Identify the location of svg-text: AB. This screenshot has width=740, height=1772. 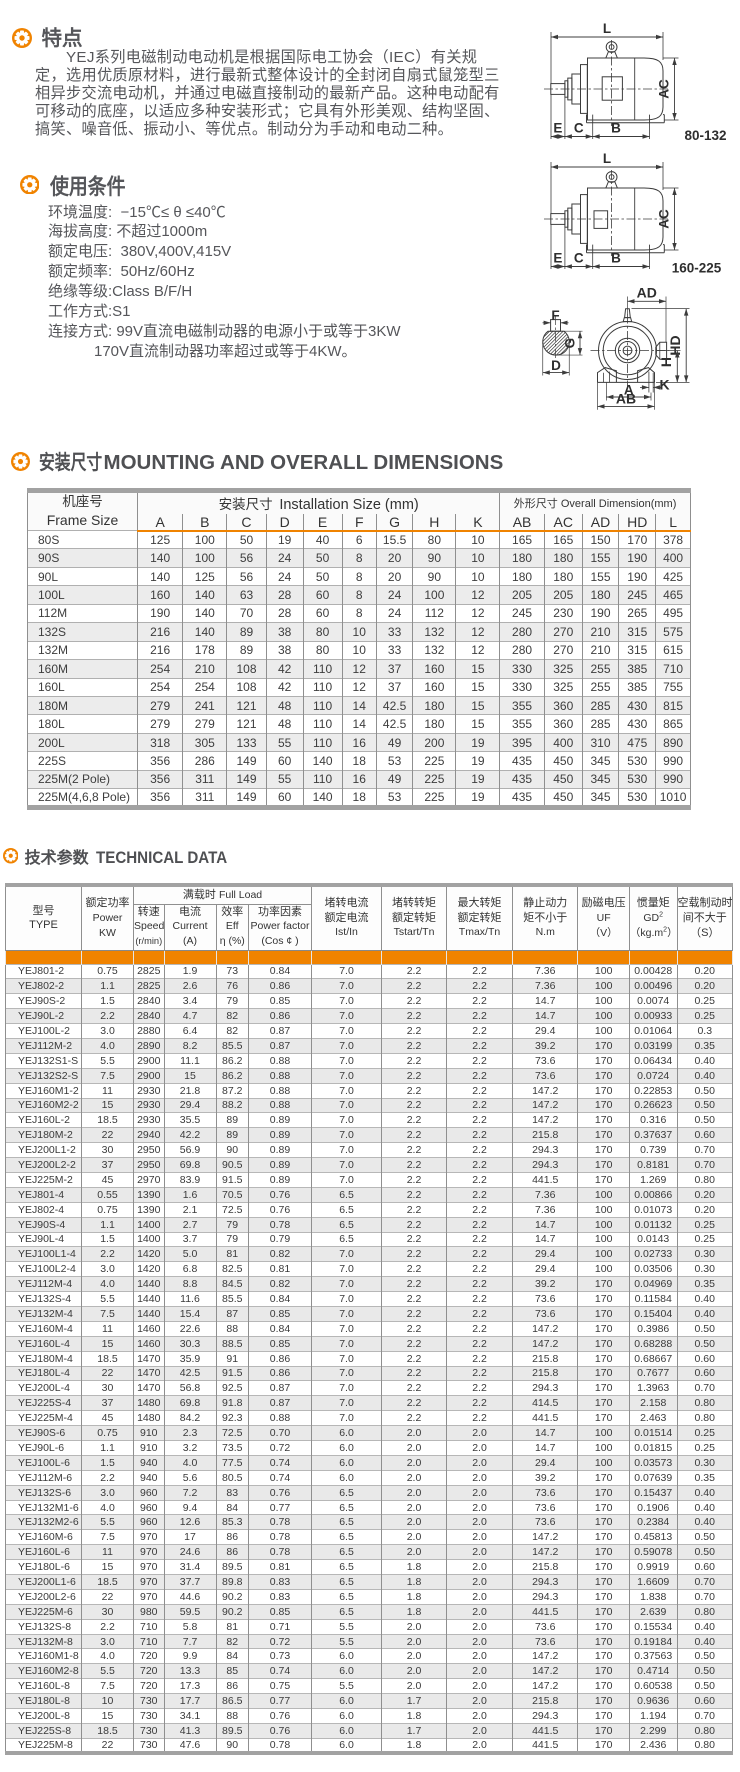
(626, 399).